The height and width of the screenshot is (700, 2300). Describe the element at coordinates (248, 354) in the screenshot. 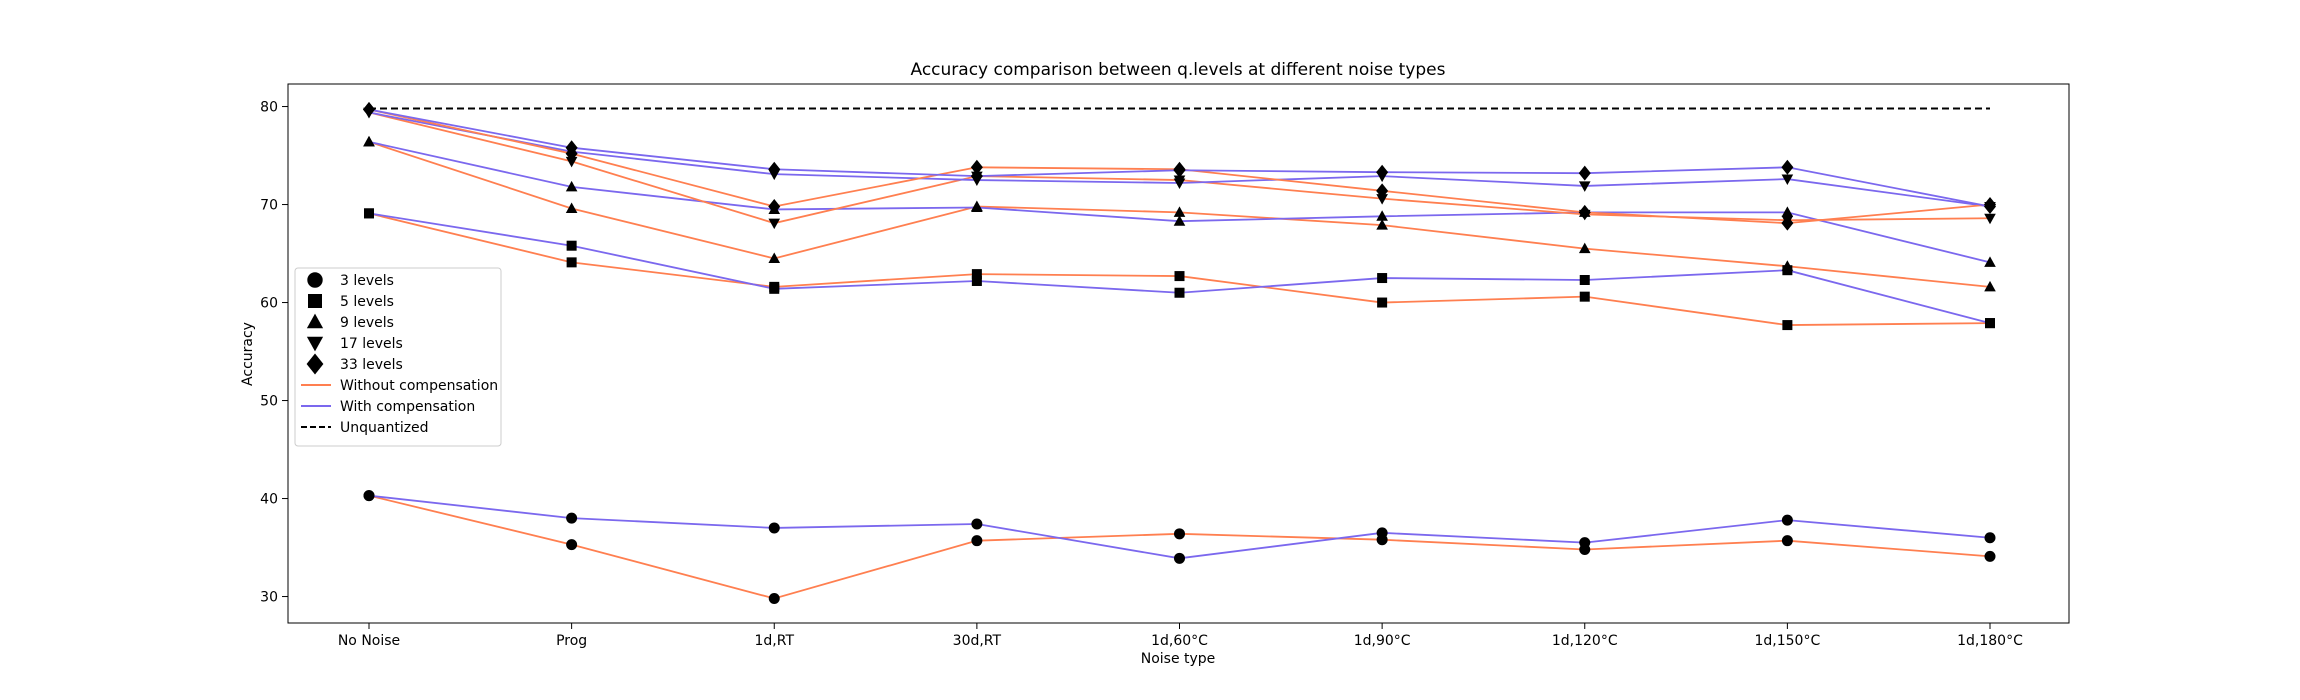

I see `y-axis-label: Accuracy` at that location.